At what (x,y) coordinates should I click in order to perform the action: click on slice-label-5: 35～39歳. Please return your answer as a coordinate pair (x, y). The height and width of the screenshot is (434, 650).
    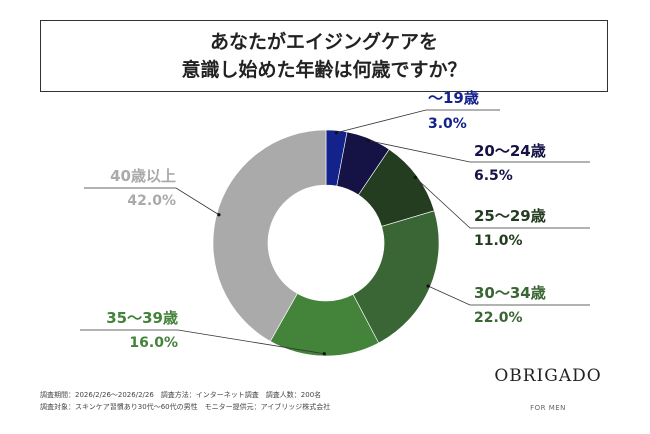
    Looking at the image, I should click on (142, 318).